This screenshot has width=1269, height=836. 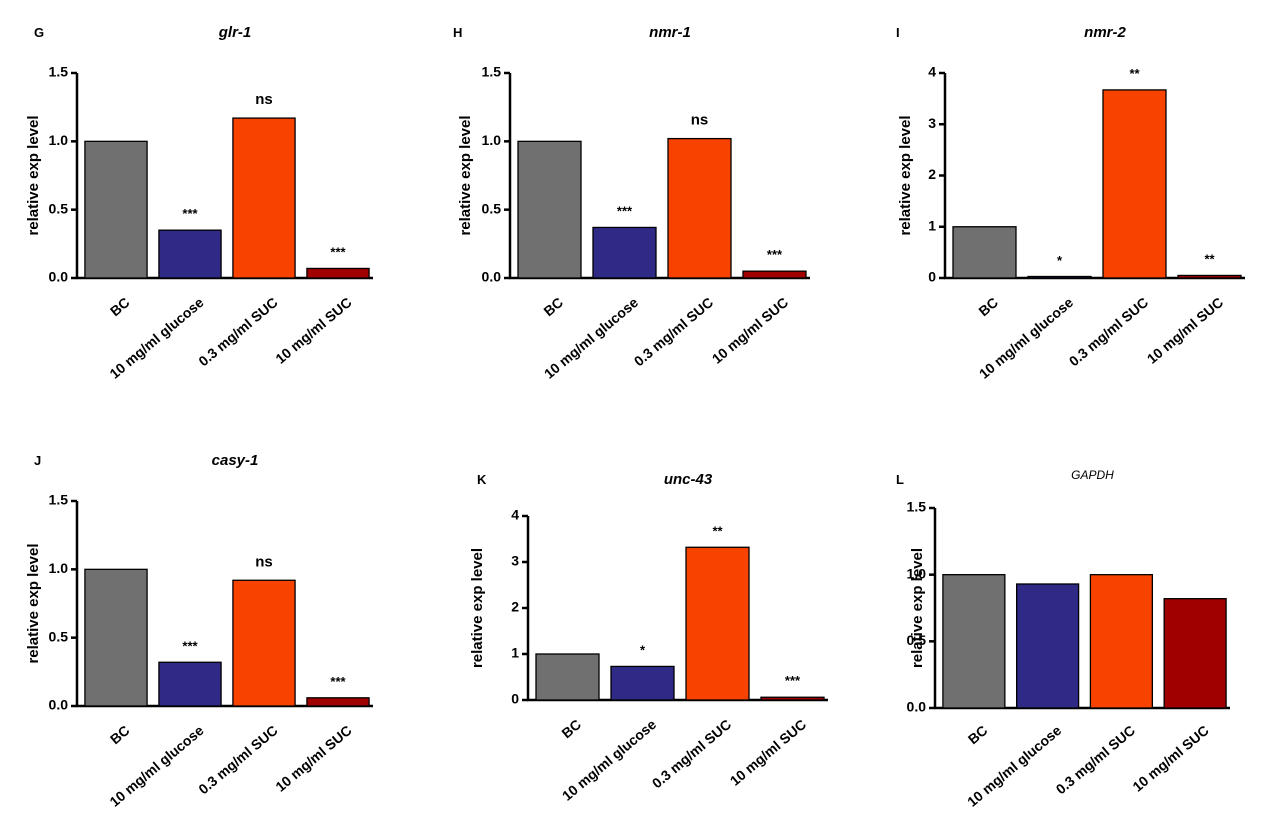 What do you see at coordinates (235, 32) in the screenshot?
I see `chart-title: glr-1` at bounding box center [235, 32].